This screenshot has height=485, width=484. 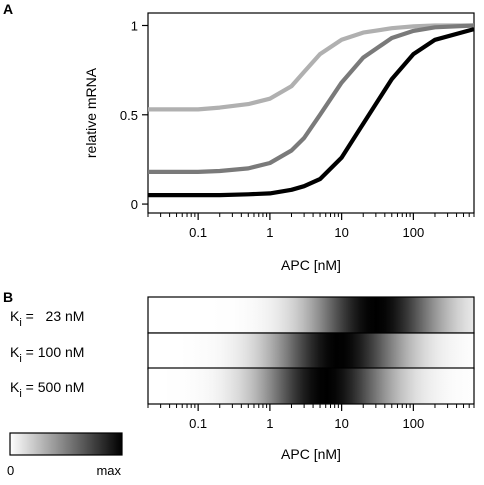 I want to click on y-tick-label: 0.5, so click(x=129, y=115).